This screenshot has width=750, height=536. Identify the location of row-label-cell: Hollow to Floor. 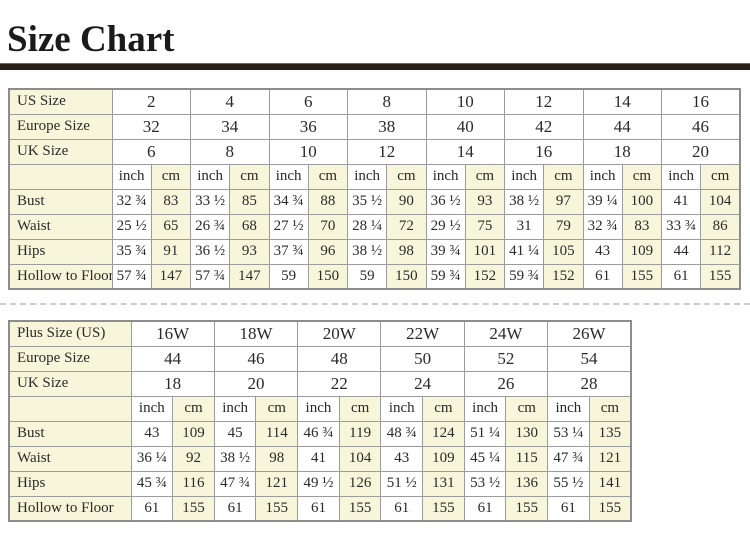
(70, 508).